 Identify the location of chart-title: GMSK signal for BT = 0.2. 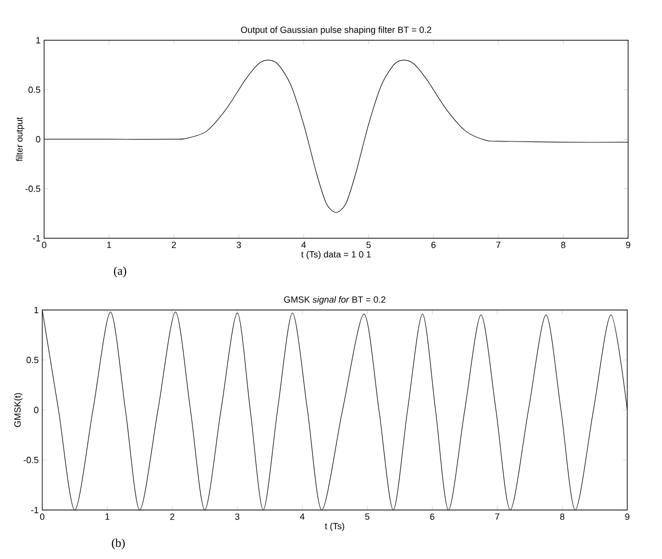
(335, 300).